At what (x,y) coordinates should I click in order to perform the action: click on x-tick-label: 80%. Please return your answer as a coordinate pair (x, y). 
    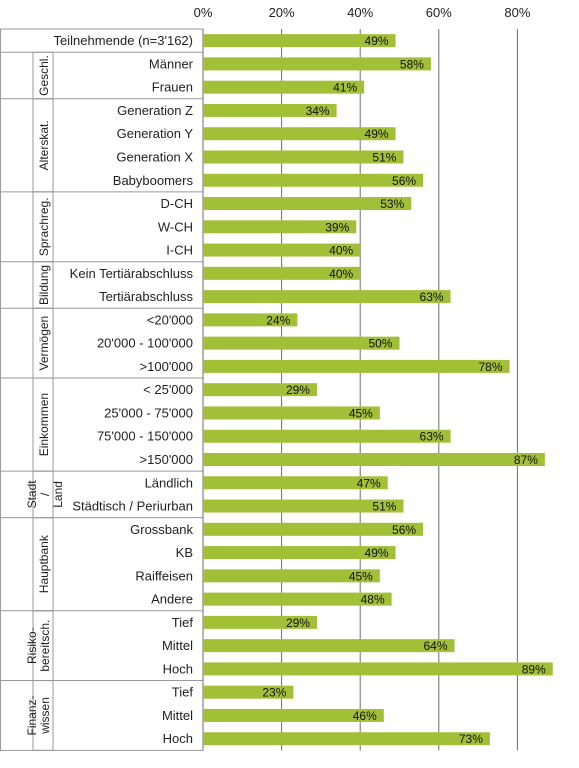
    Looking at the image, I should click on (517, 12).